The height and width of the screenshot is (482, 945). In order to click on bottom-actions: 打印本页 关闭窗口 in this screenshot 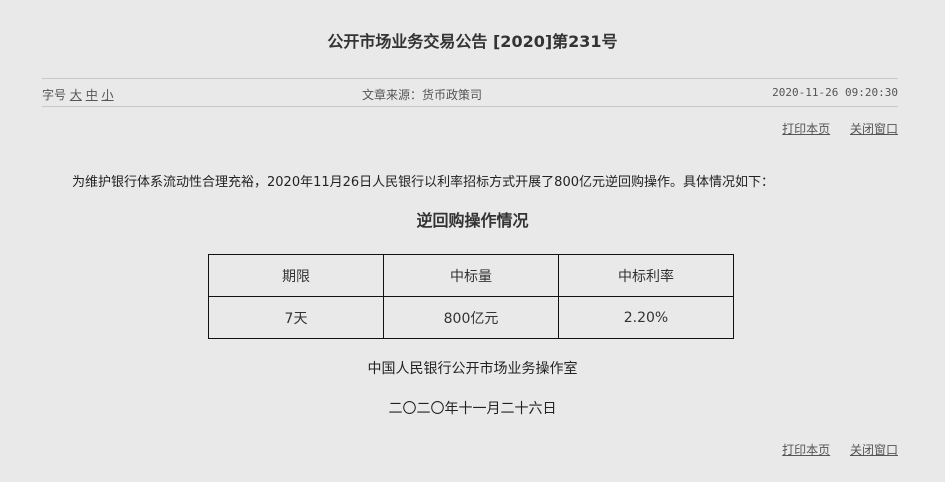, I will do `click(832, 449)`.